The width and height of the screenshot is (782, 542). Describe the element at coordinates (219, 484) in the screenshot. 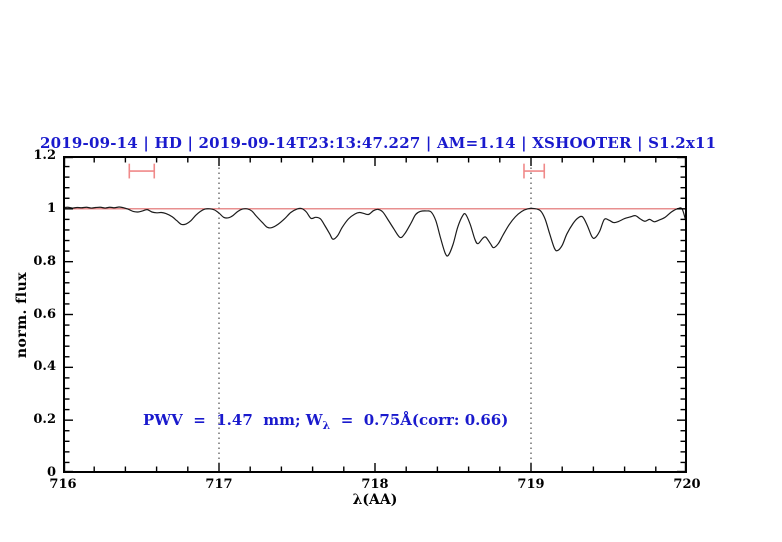

I see `x-tick-label: 717` at that location.